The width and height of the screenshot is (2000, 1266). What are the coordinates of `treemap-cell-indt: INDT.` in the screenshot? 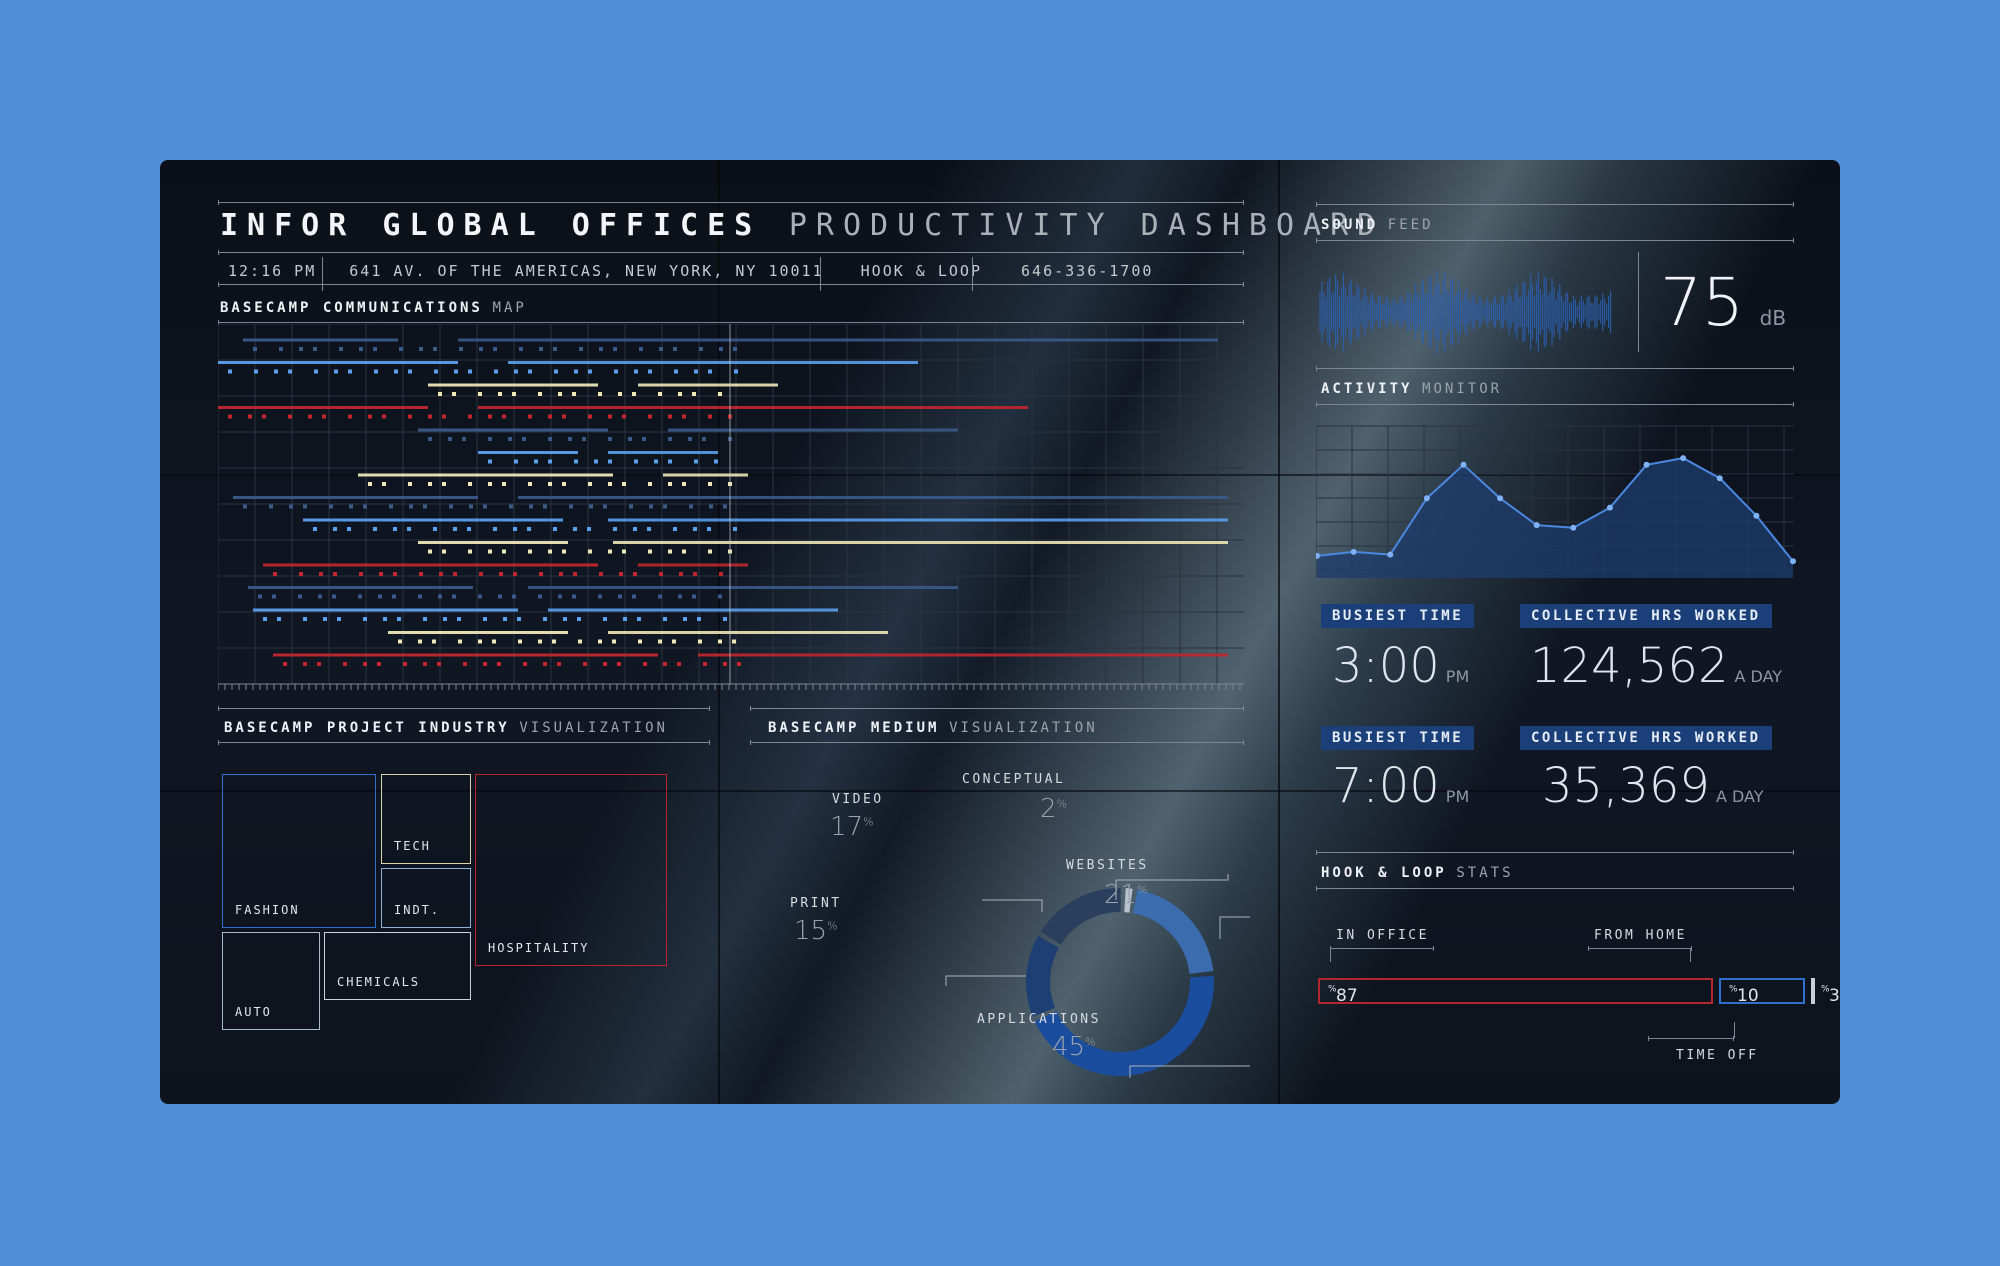 It's located at (426, 898).